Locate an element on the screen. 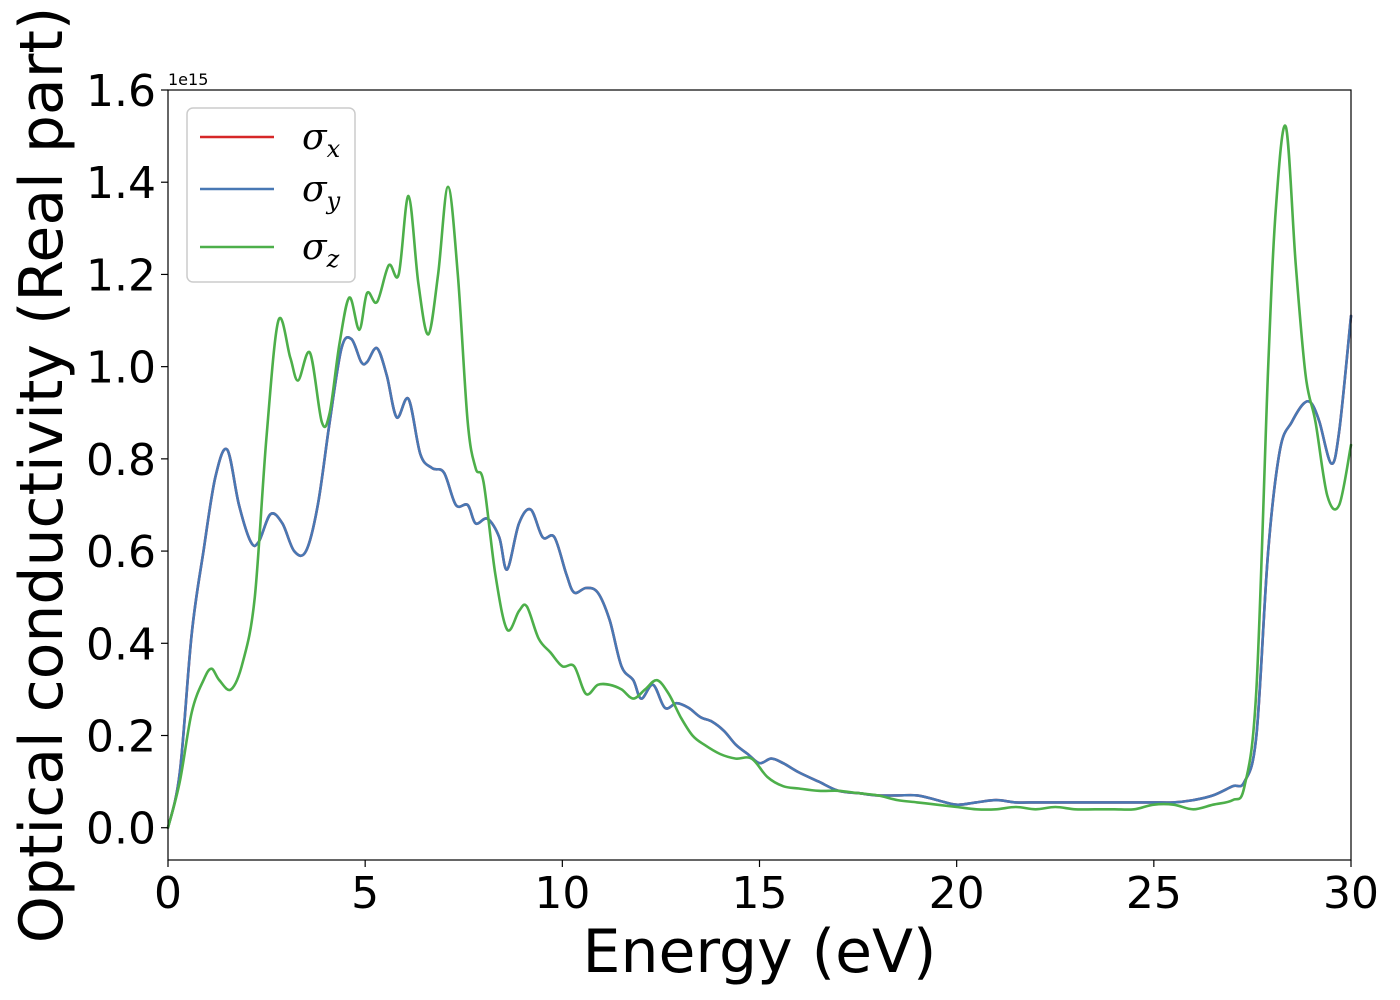 The width and height of the screenshot is (1400, 1000). x-tick-label: 25 is located at coordinates (1154, 893).